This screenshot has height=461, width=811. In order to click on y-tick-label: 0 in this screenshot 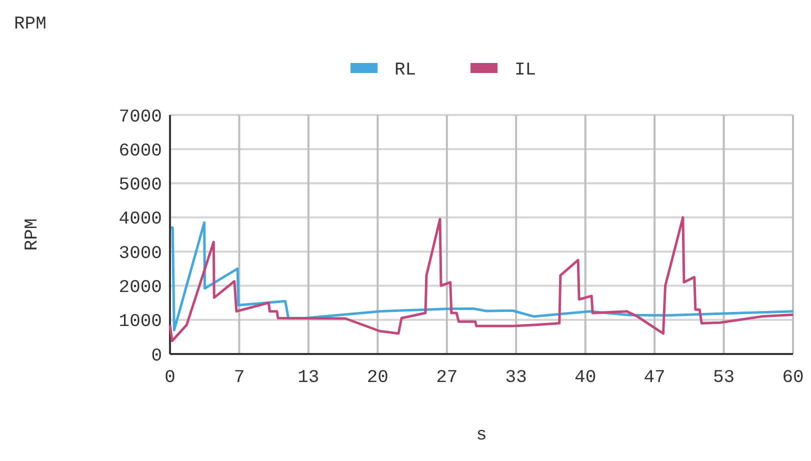, I will do `click(156, 356)`.